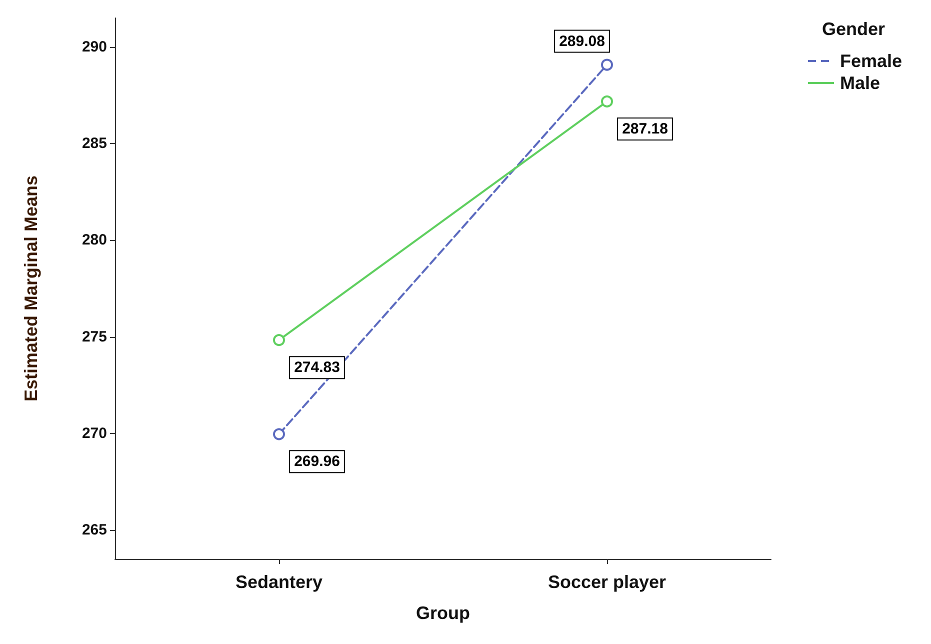 The width and height of the screenshot is (931, 644). What do you see at coordinates (317, 367) in the screenshot?
I see `data-label: 274.83` at bounding box center [317, 367].